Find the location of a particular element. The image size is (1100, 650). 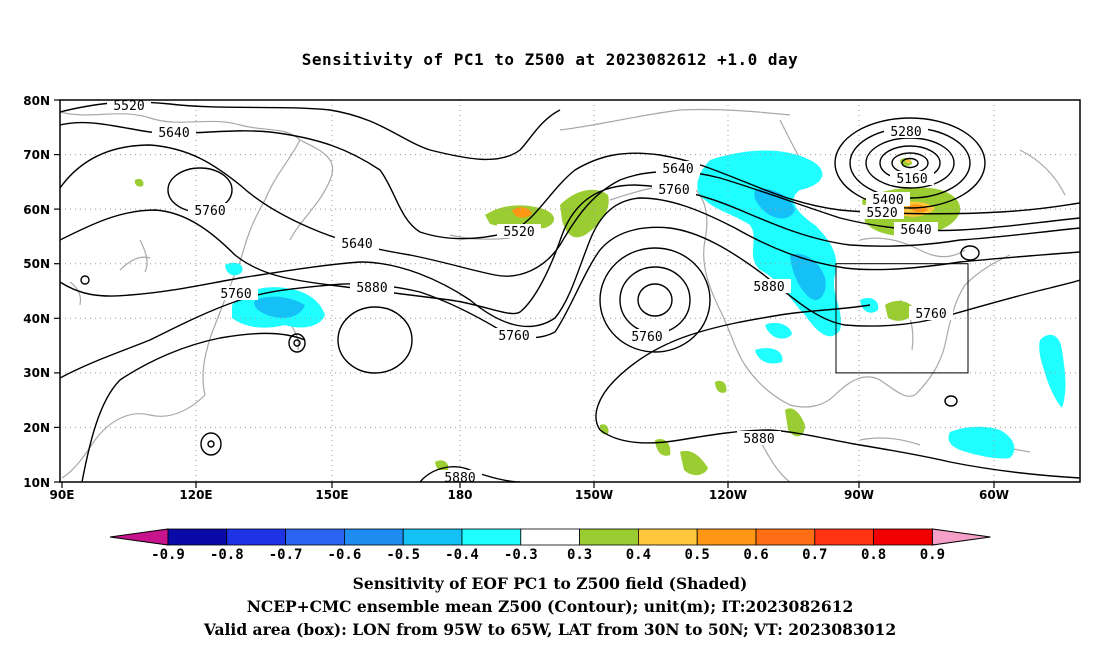

contour-label: 5160 is located at coordinates (911, 179).